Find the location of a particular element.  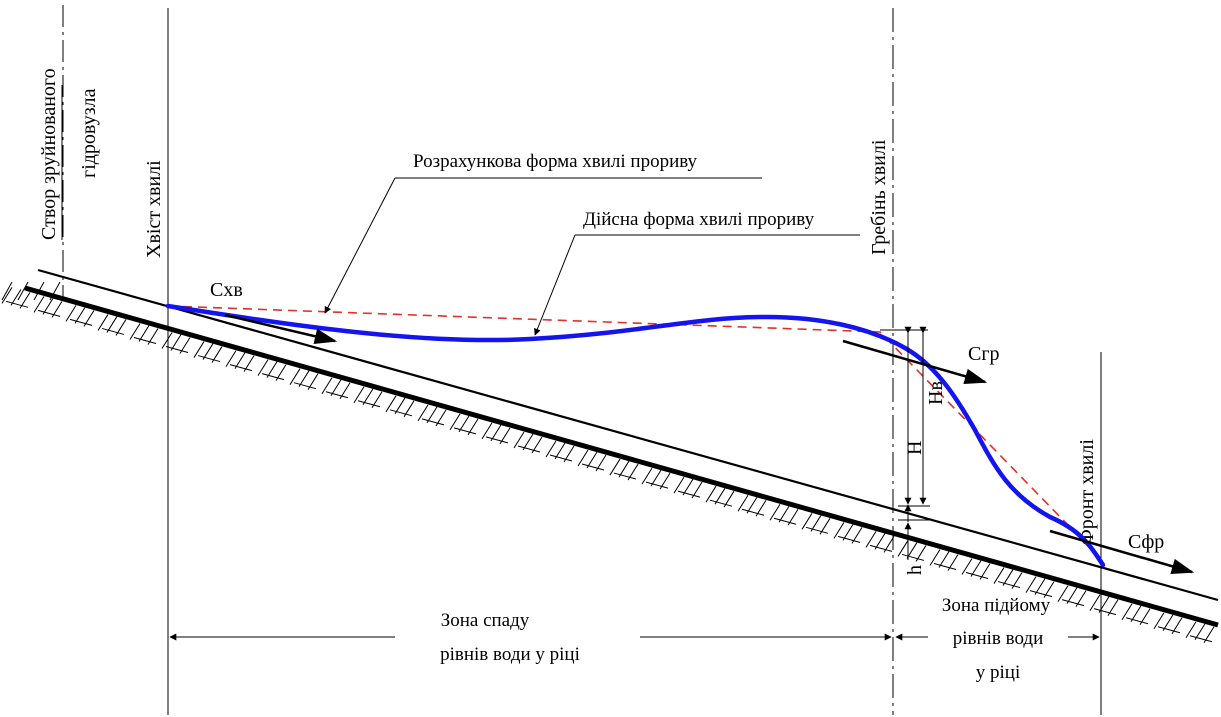

dam-site-label-line2: гідровузла is located at coordinates (89, 133).